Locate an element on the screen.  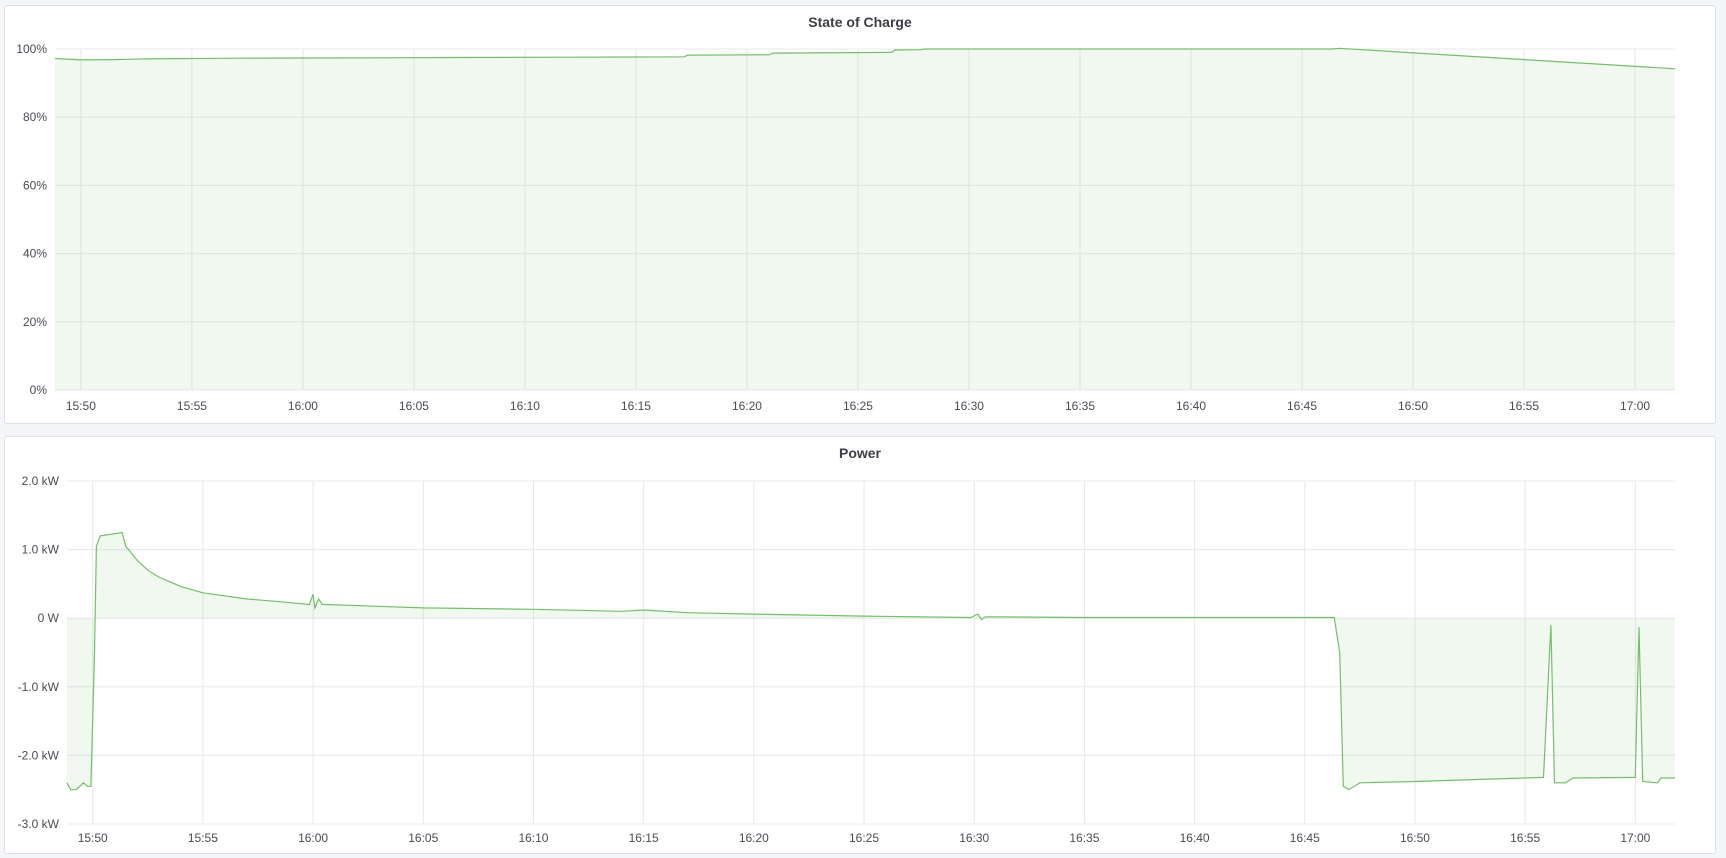
y-tick-label: -3.0 kW is located at coordinates (39, 824).